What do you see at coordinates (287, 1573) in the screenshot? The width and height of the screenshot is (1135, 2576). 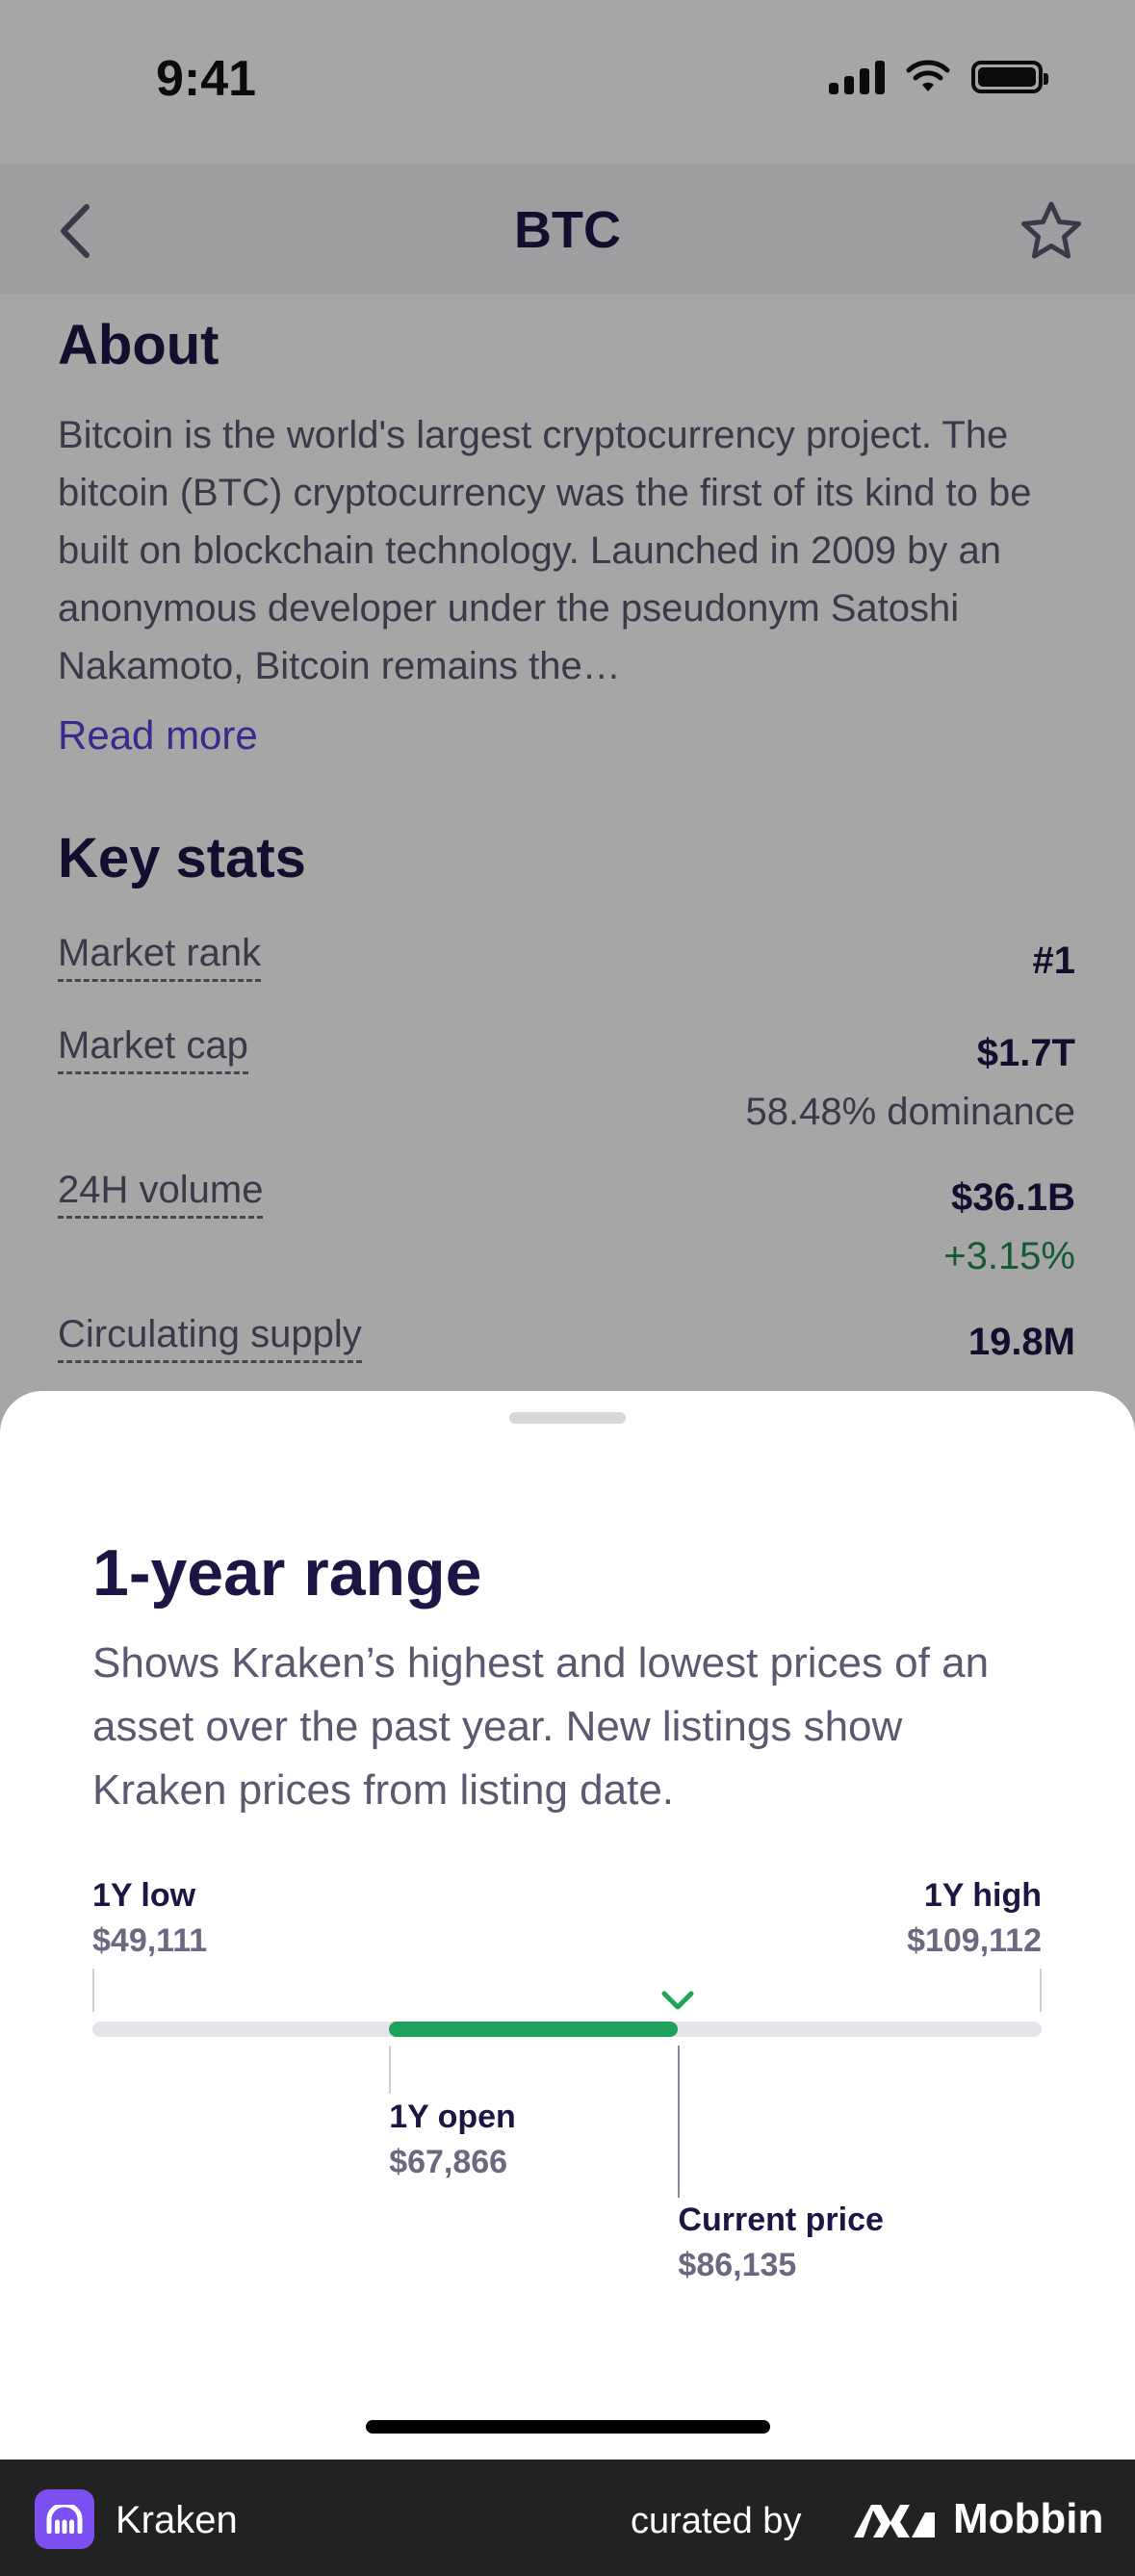 I see `sheet-title: 1-year range` at bounding box center [287, 1573].